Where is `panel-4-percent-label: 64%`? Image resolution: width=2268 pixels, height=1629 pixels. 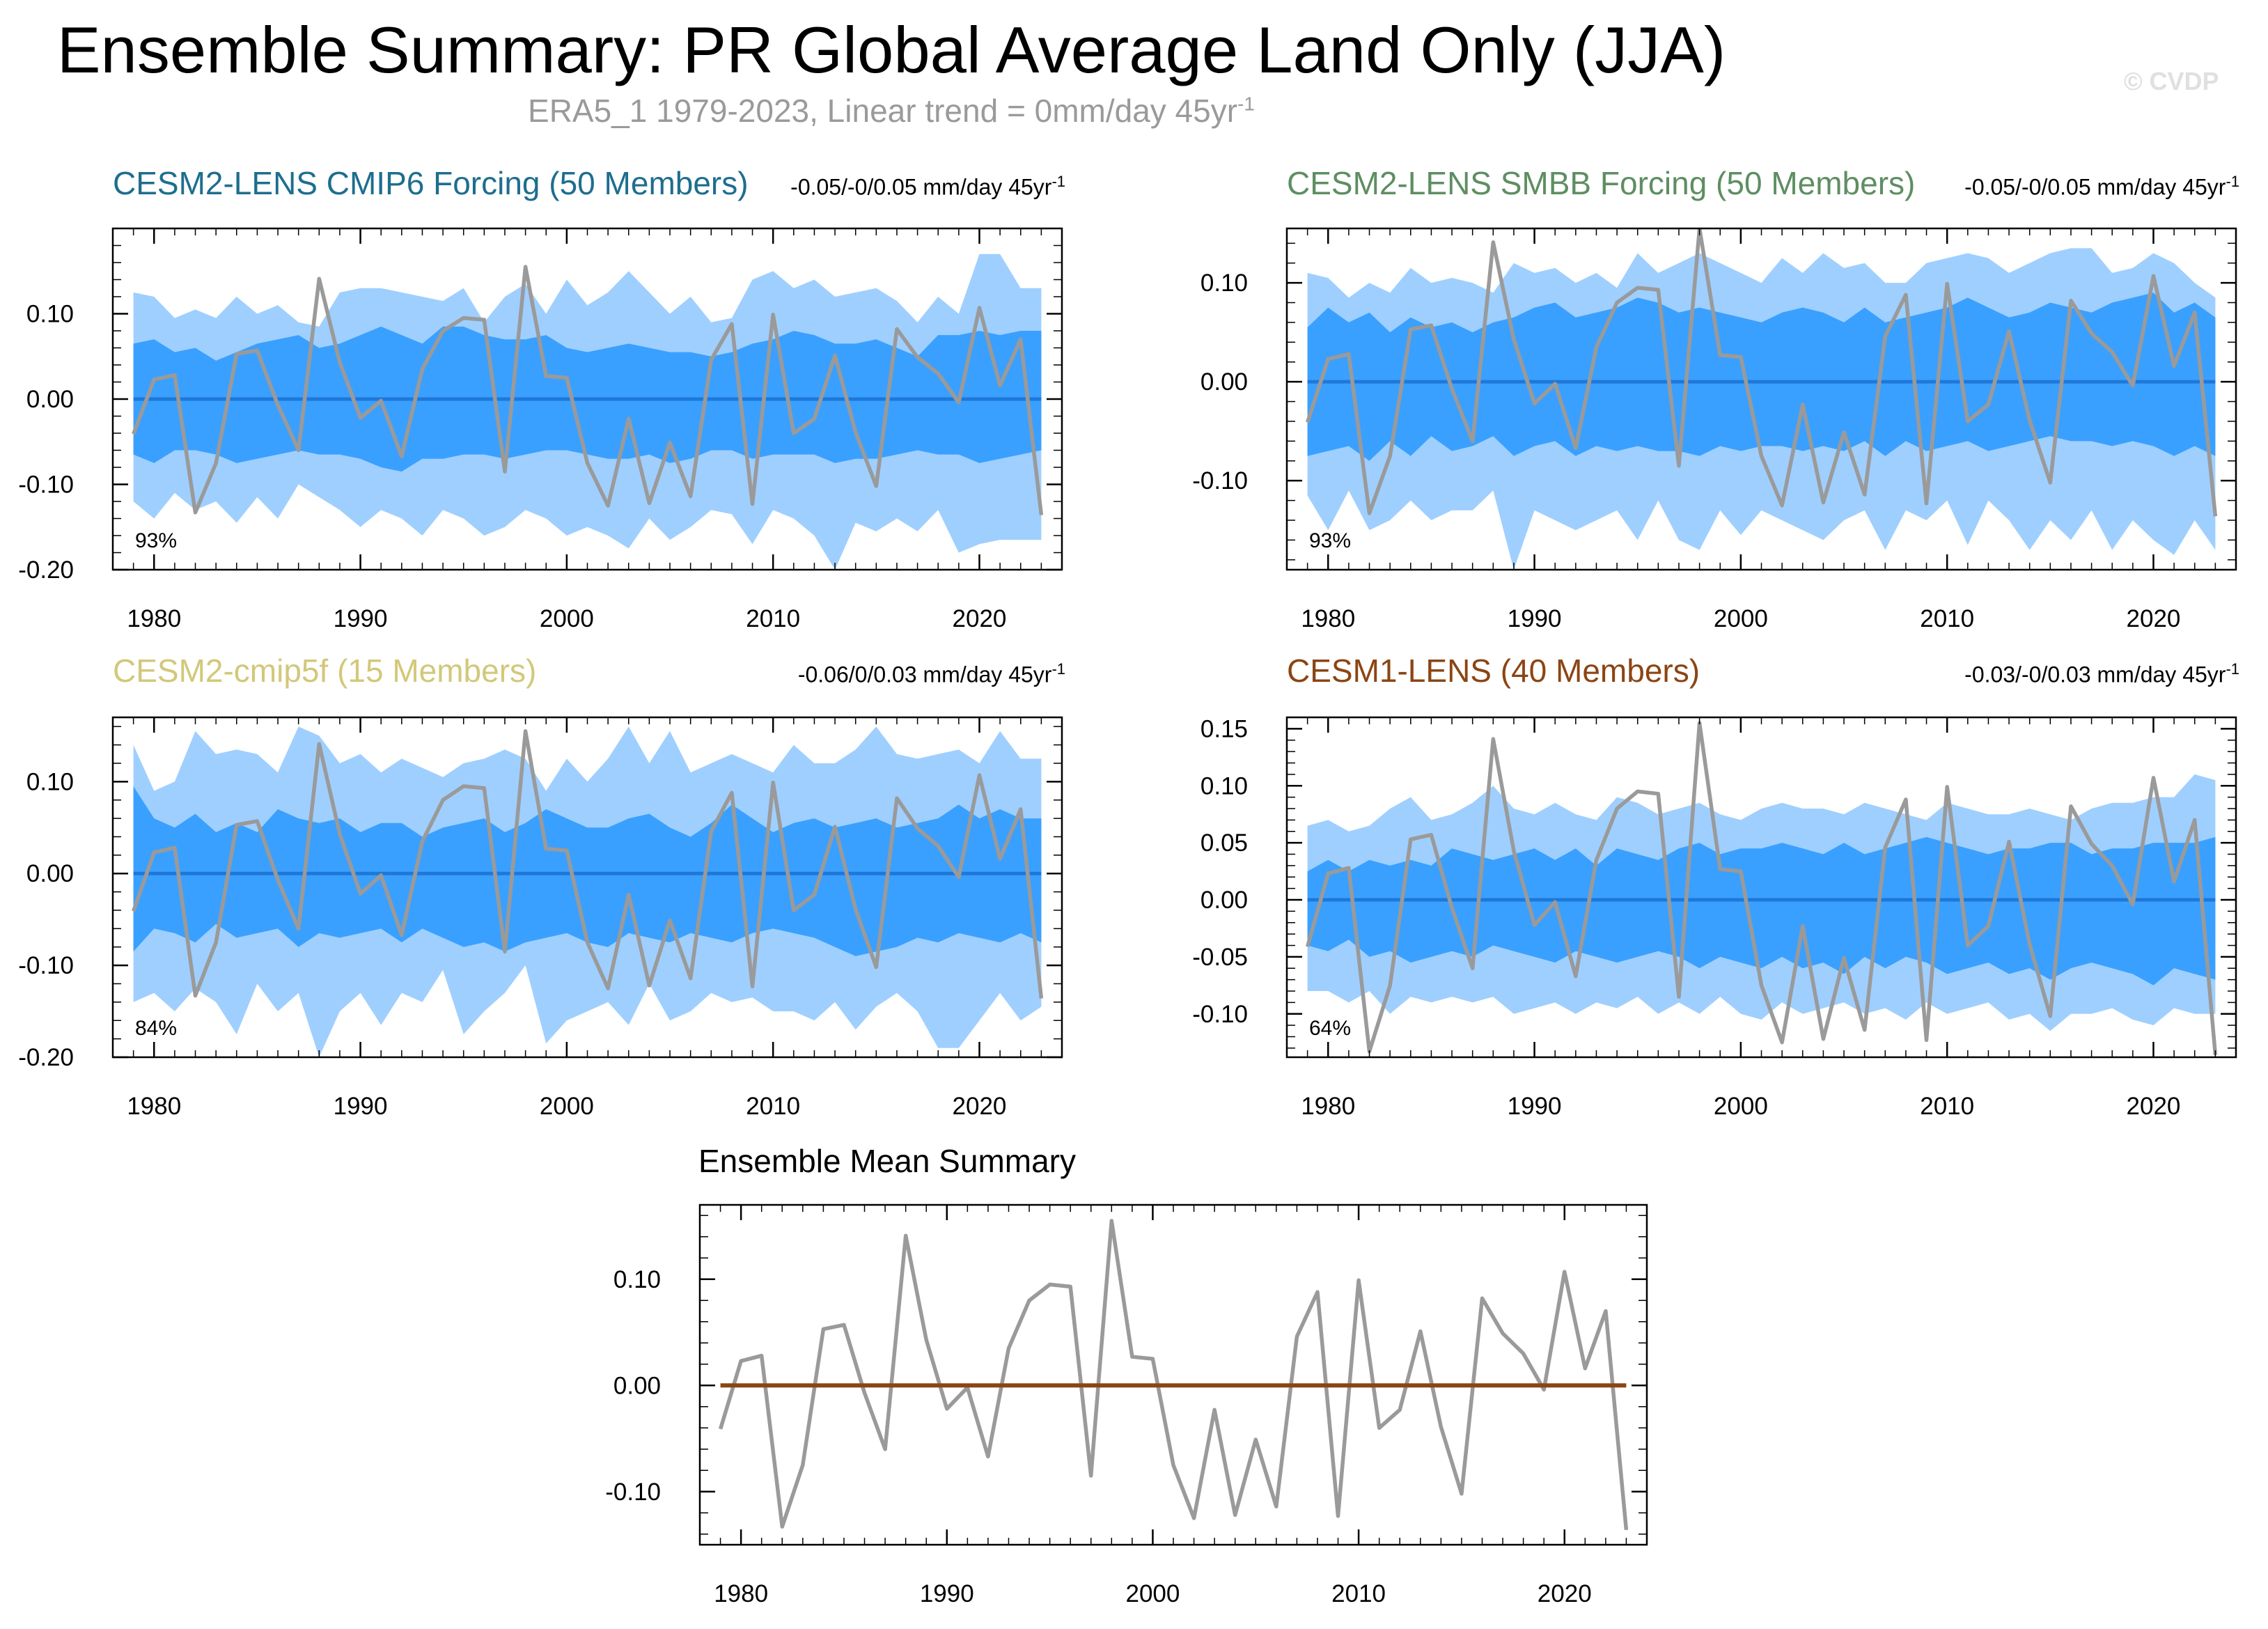
panel-4-percent-label: 64% is located at coordinates (1330, 1028).